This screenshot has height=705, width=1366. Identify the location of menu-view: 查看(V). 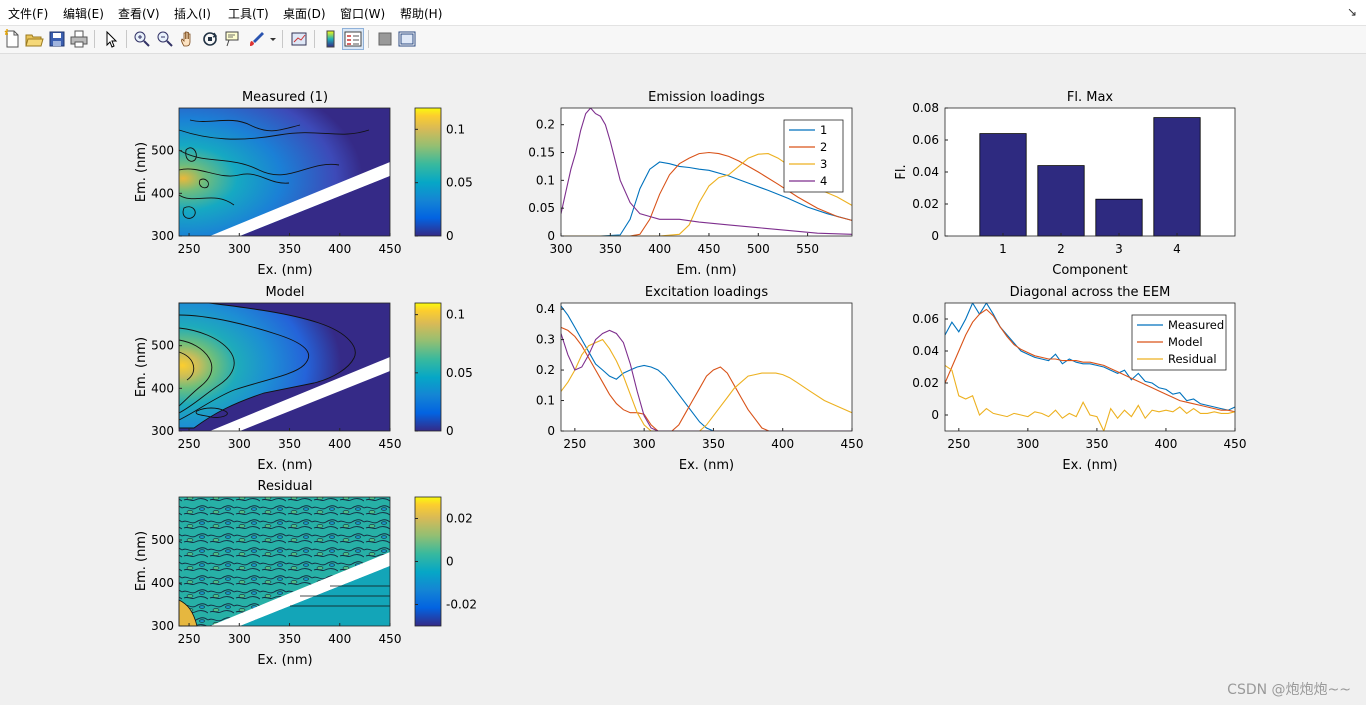
(139, 14).